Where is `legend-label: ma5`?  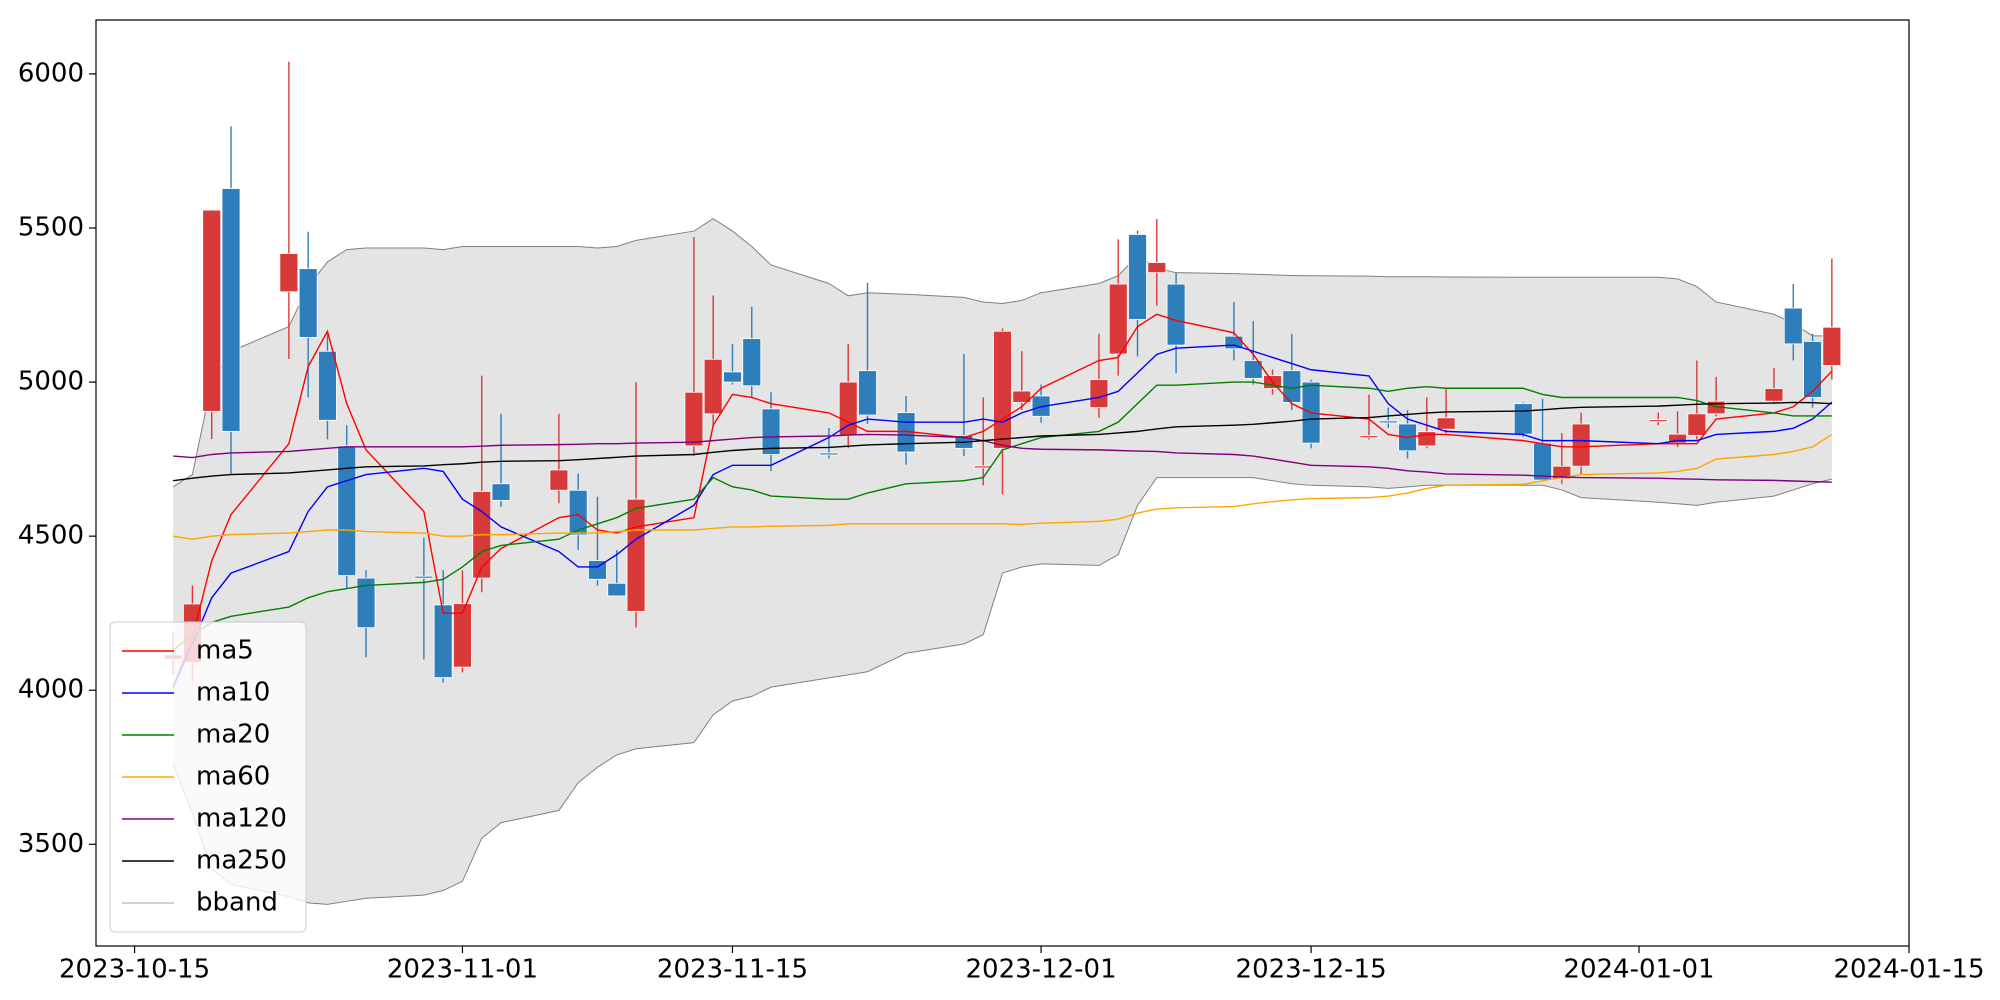
legend-label: ma5 is located at coordinates (225, 651).